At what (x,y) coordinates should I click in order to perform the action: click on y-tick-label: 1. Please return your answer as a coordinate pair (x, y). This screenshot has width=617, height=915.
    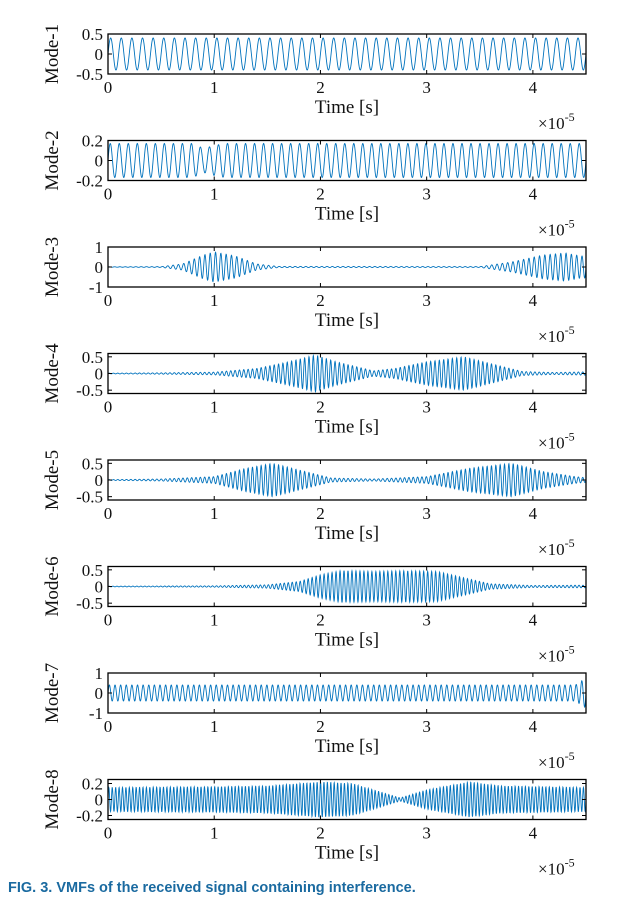
    Looking at the image, I should click on (99, 247).